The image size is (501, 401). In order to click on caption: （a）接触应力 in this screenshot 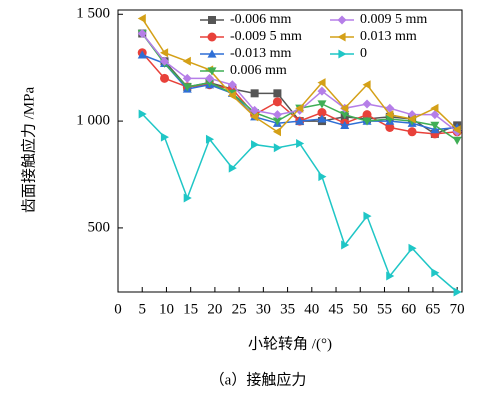, I will do `click(258, 379)`.